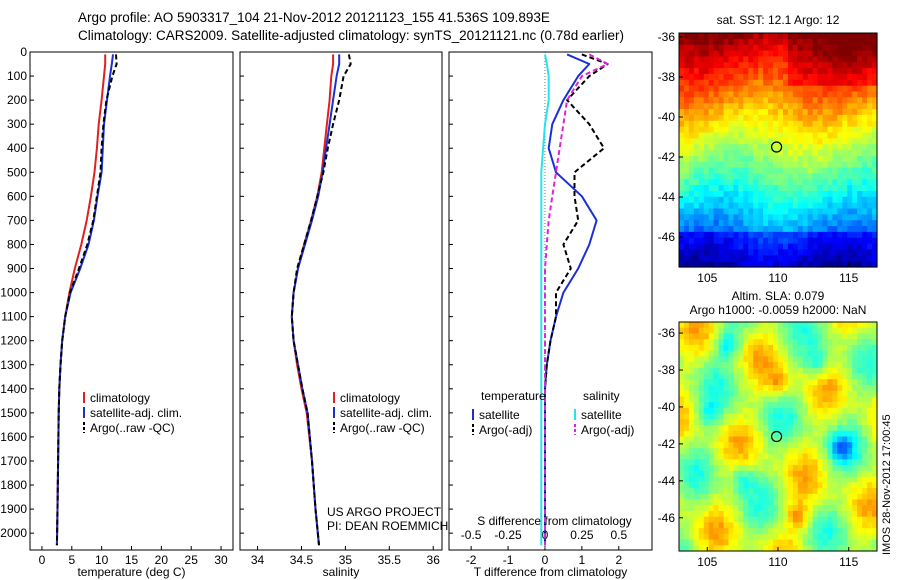  Describe the element at coordinates (667, 237) in the screenshot. I see `y-tick-label: -46` at that location.